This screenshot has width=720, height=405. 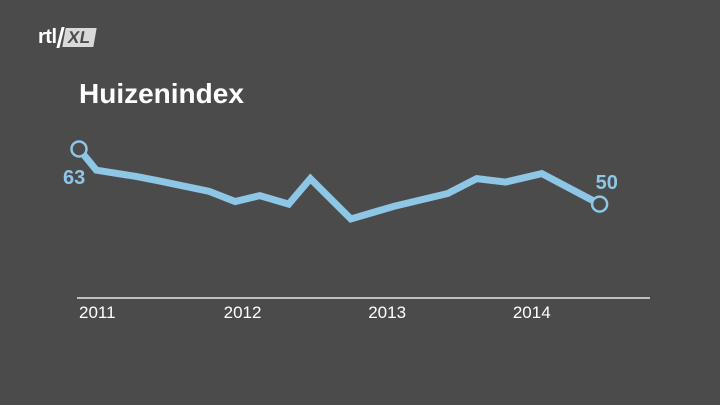 What do you see at coordinates (339, 184) in the screenshot?
I see `series-line` at bounding box center [339, 184].